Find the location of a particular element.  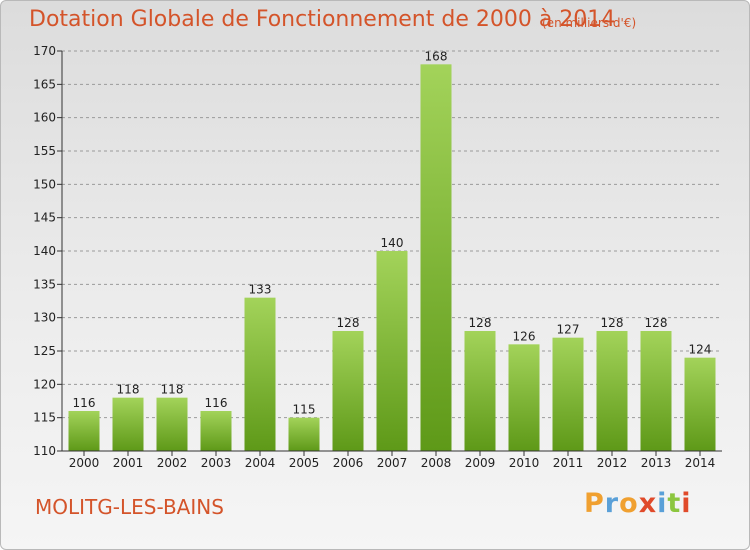

y-tick-label: 110 is located at coordinates (44, 451).